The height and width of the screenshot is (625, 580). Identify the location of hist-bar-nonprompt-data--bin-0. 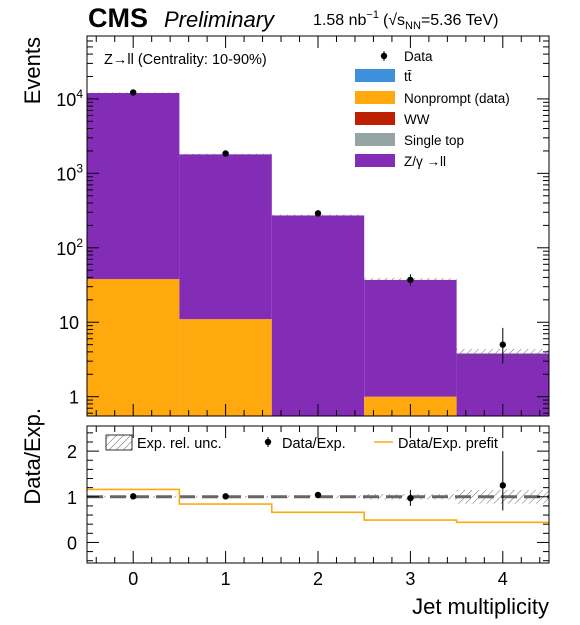
(133, 347).